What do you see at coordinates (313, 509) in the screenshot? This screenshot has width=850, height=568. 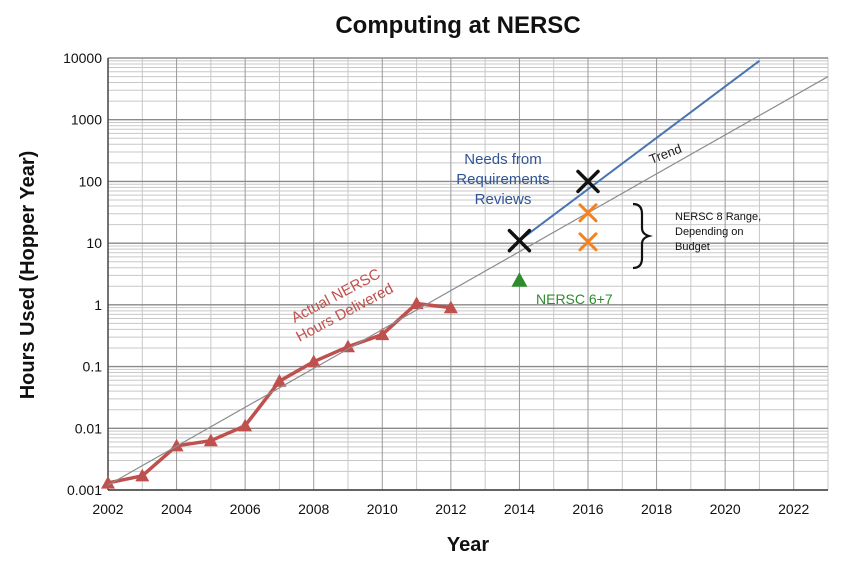 I see `x-tick-label: 2008` at bounding box center [313, 509].